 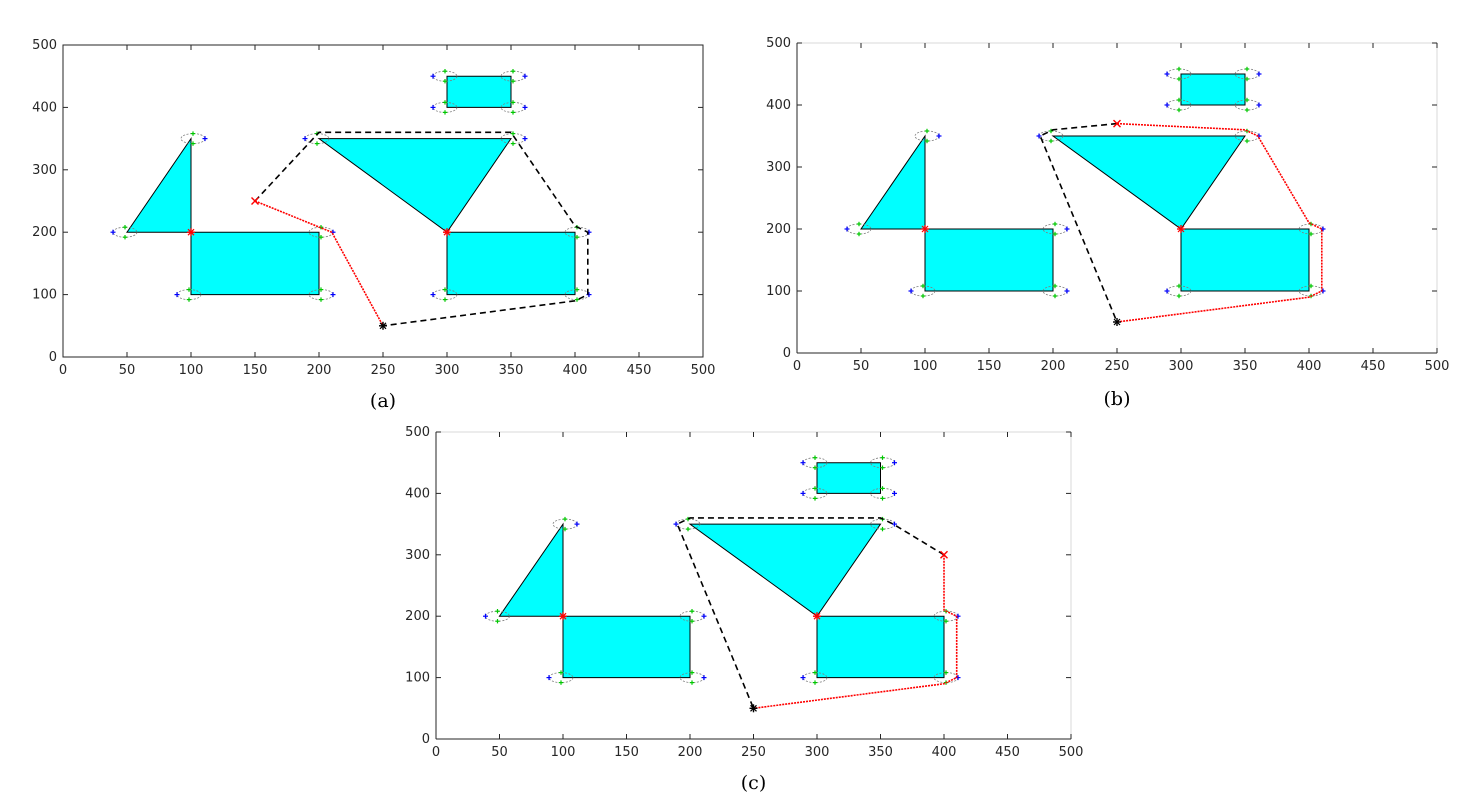 What do you see at coordinates (778, 105) in the screenshot?
I see `y-tick-label: 400` at bounding box center [778, 105].